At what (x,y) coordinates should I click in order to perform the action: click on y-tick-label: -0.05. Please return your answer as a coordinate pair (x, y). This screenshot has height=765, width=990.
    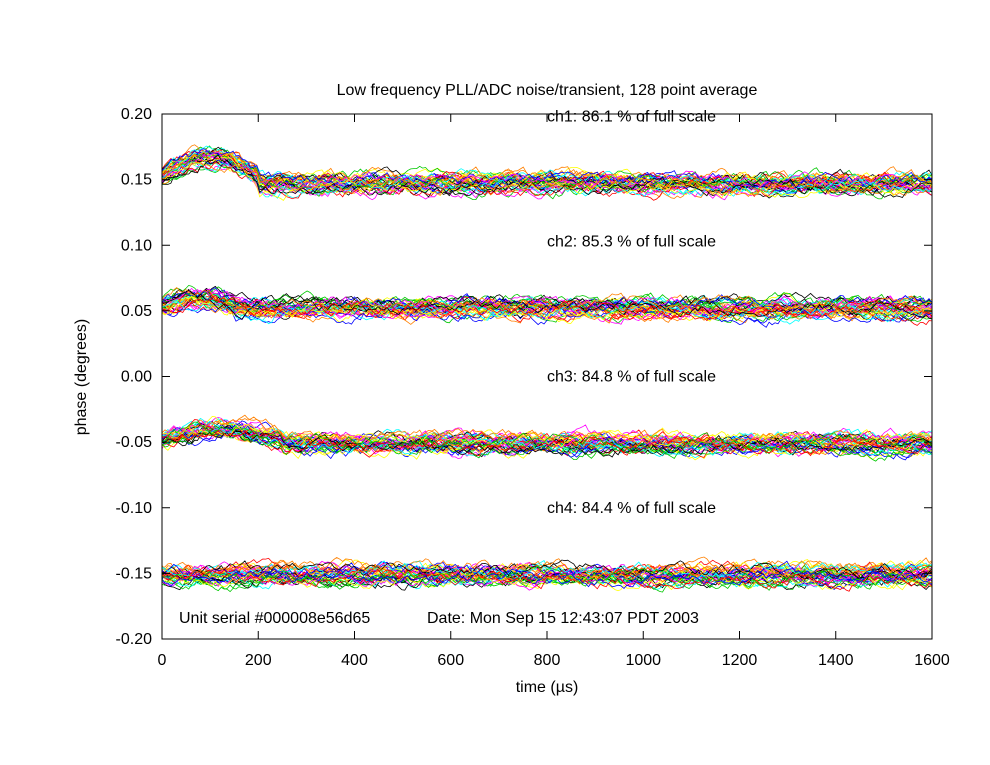
    Looking at the image, I should click on (134, 442).